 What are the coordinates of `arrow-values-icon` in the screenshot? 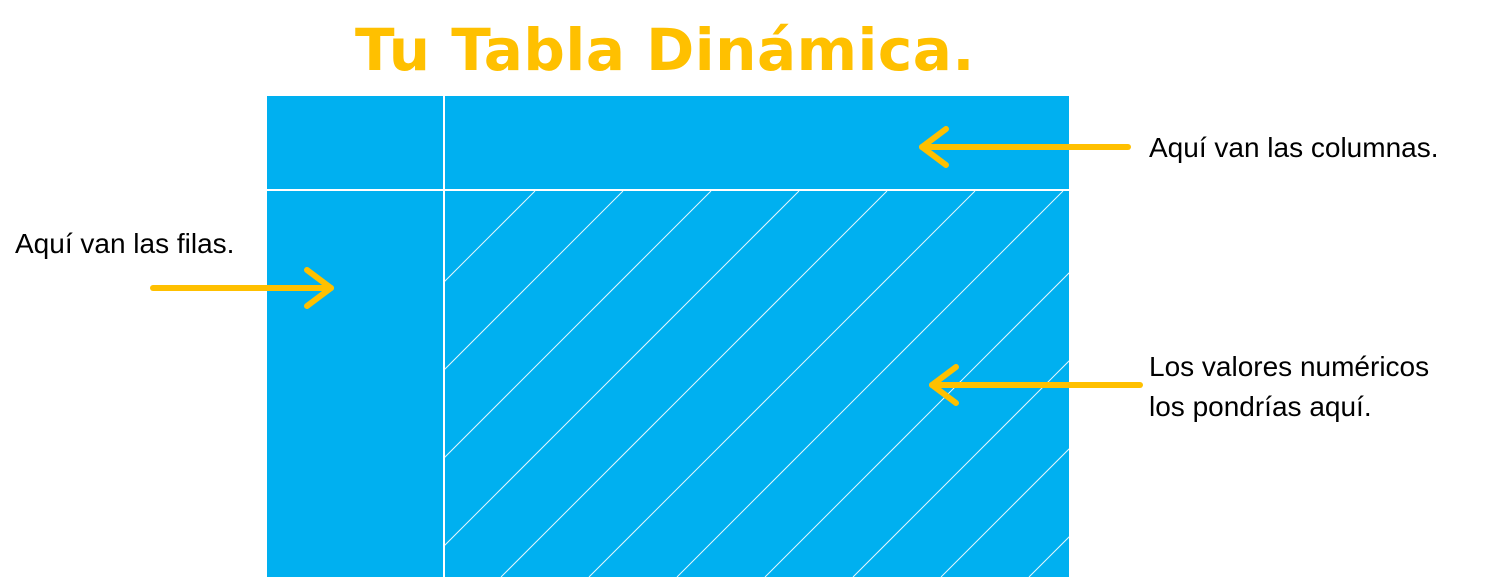 It's located at (1036, 385).